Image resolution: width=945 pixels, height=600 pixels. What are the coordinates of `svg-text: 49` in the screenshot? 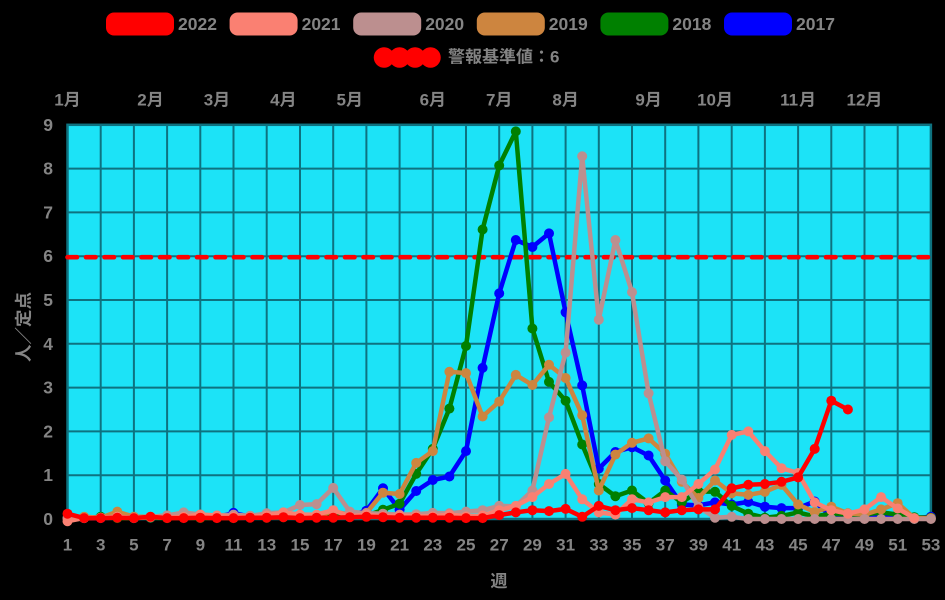 It's located at (864, 545).